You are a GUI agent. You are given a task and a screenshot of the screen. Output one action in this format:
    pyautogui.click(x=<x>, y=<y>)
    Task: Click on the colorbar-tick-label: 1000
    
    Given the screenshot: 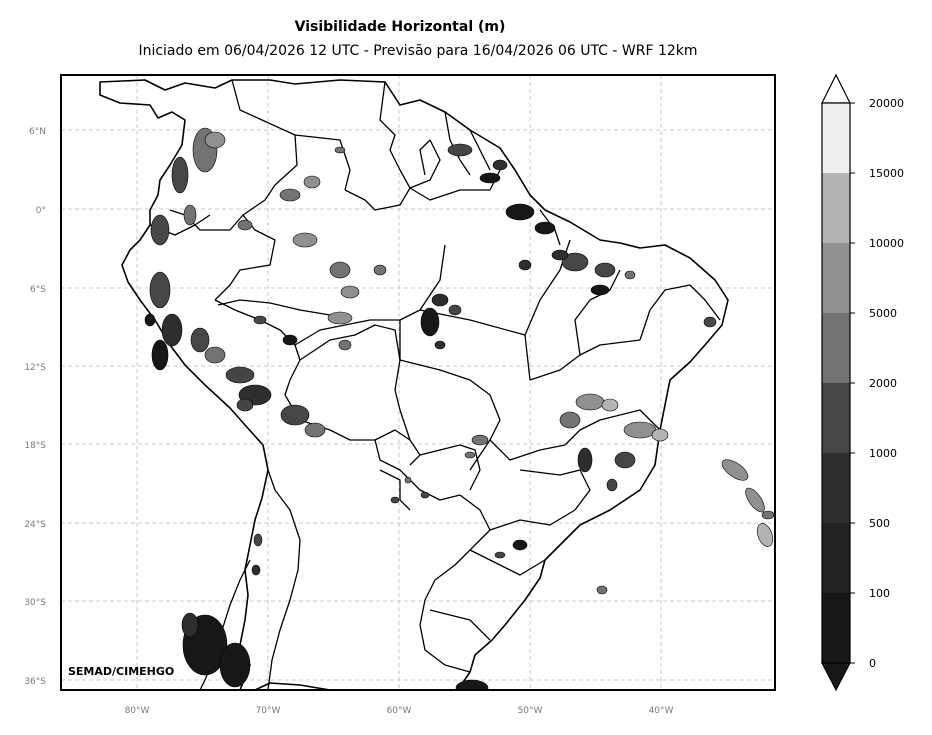 What is the action you would take?
    pyautogui.click(x=883, y=453)
    